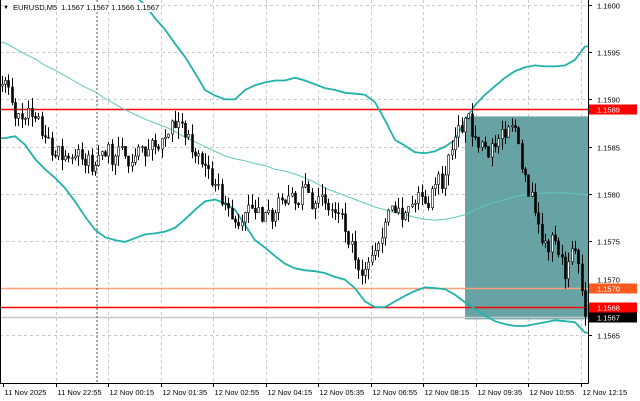 This screenshot has height=401, width=640. I want to click on y-tick-label: 1.1570, so click(608, 280).